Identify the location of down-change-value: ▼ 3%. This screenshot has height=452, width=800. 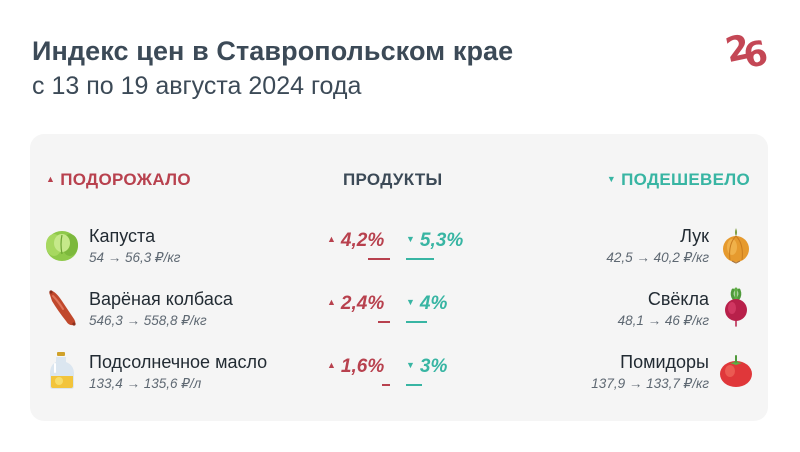
(426, 367).